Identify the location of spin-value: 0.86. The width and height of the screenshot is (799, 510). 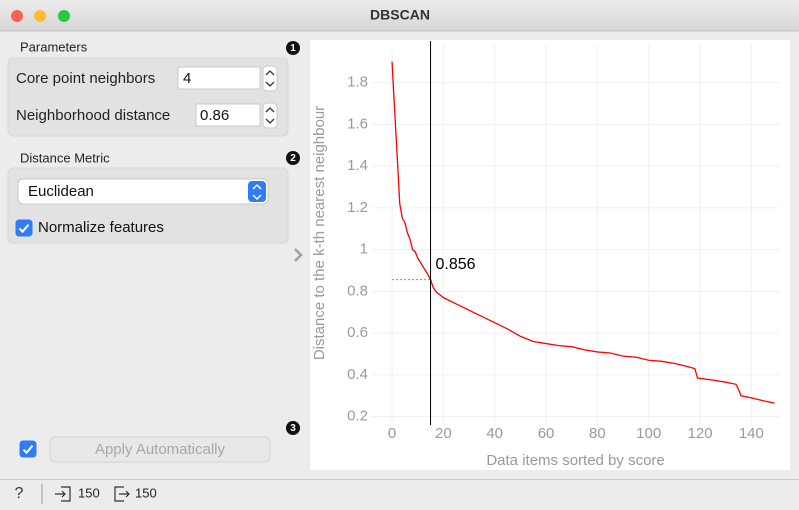
(214, 115).